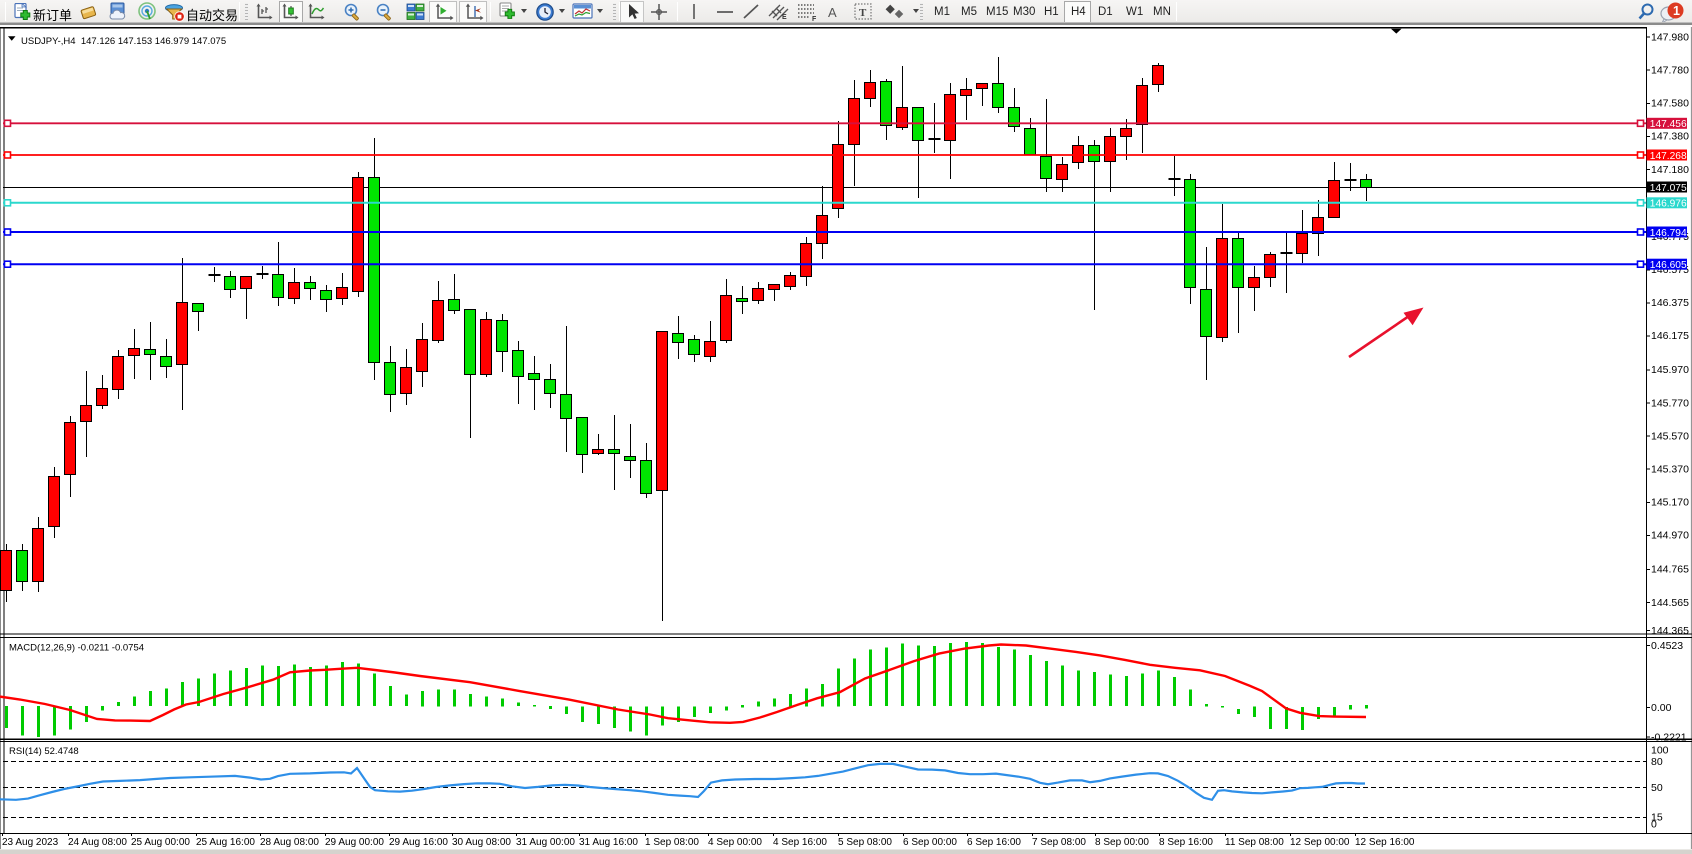 The image size is (1692, 854). I want to click on svg-text: 29 Aug 16:00, so click(418, 842).